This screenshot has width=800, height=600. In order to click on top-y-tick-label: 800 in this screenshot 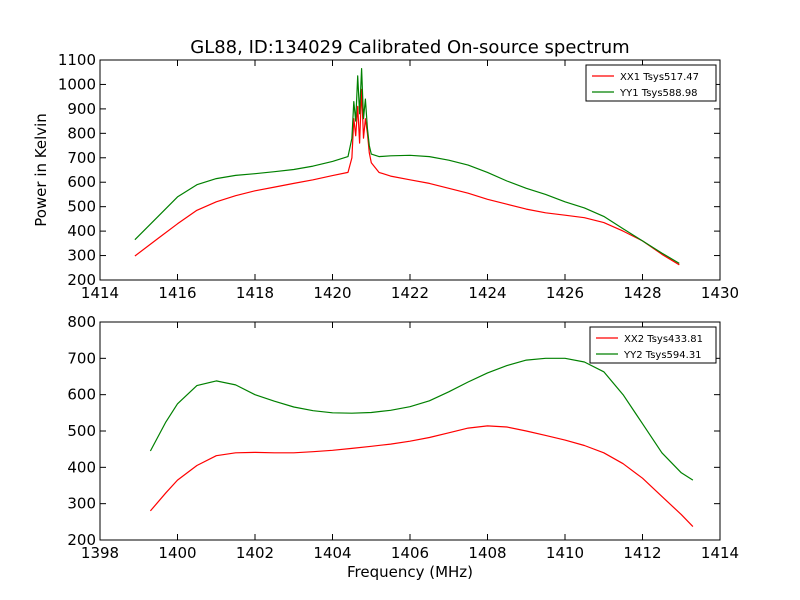, I will do `click(81, 133)`.